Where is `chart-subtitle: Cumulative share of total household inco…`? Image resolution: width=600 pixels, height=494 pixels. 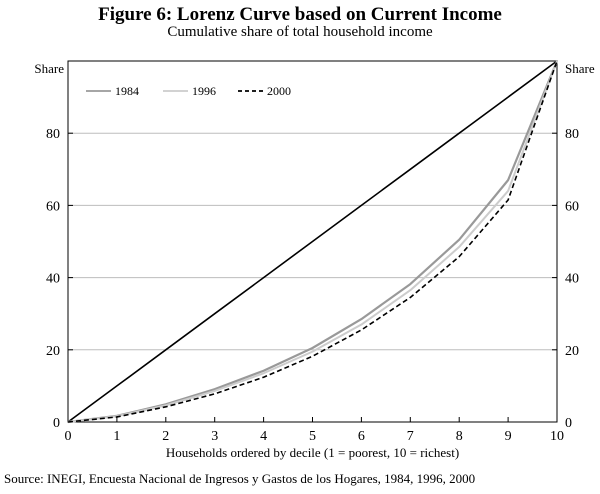
chart-subtitle: Cumulative share of total household inco… is located at coordinates (300, 32).